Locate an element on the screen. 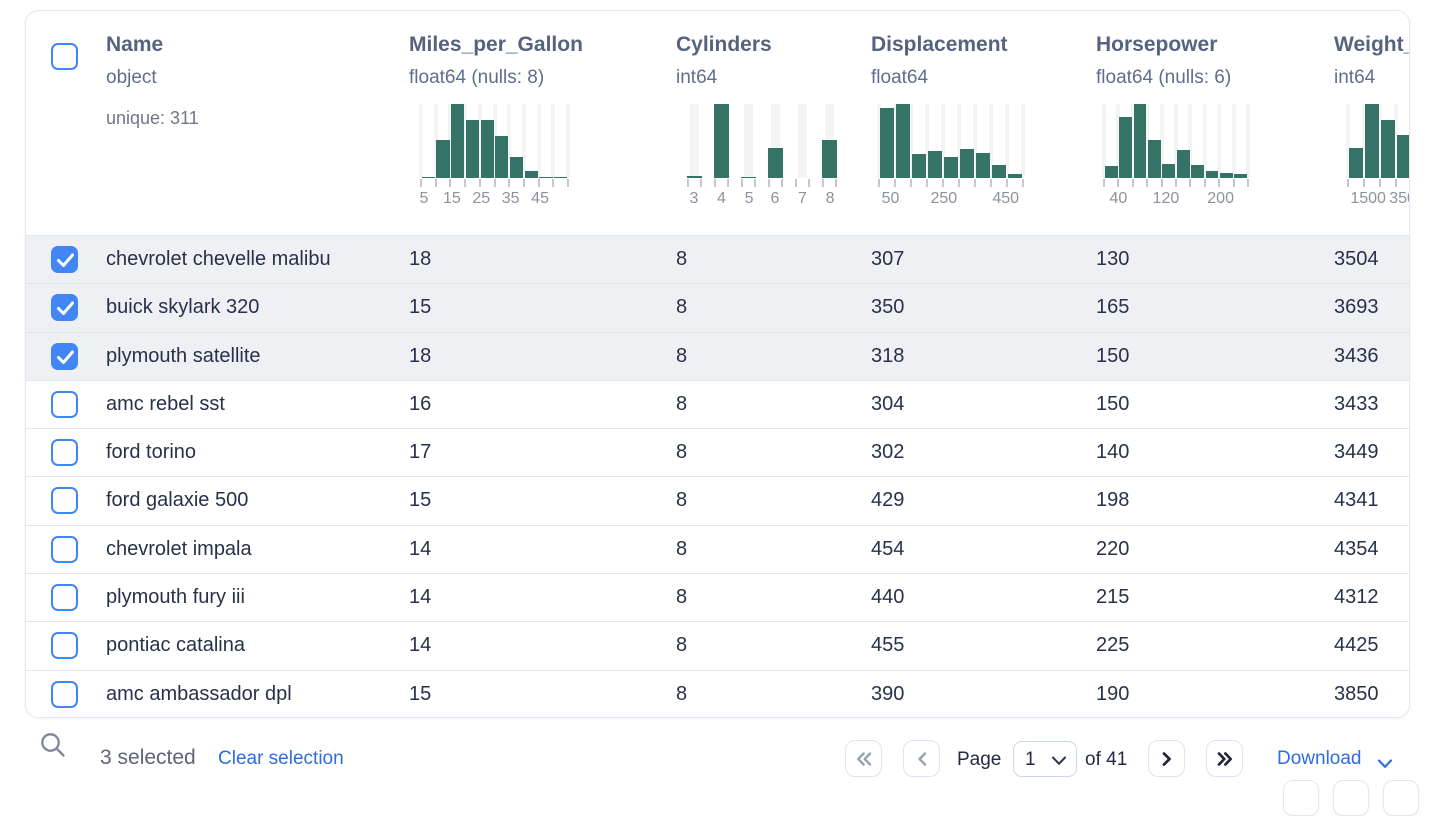 This screenshot has width=1436, height=816. last-page-button is located at coordinates (1224, 758).